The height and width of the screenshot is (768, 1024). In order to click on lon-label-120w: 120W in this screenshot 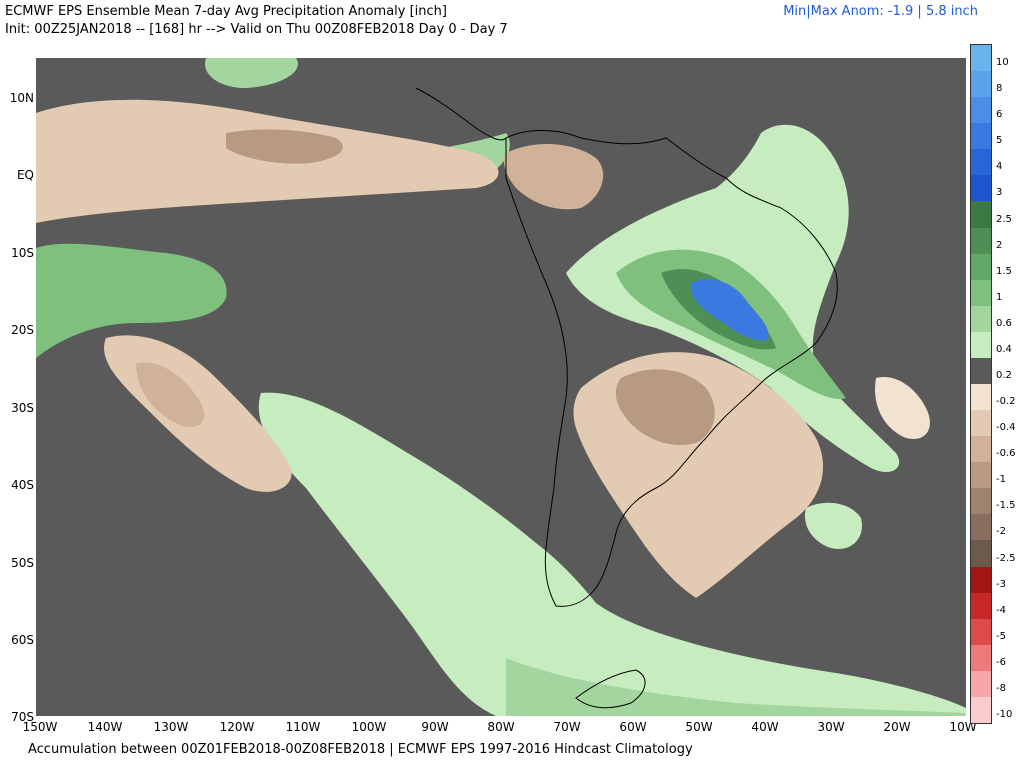, I will do `click(237, 727)`.